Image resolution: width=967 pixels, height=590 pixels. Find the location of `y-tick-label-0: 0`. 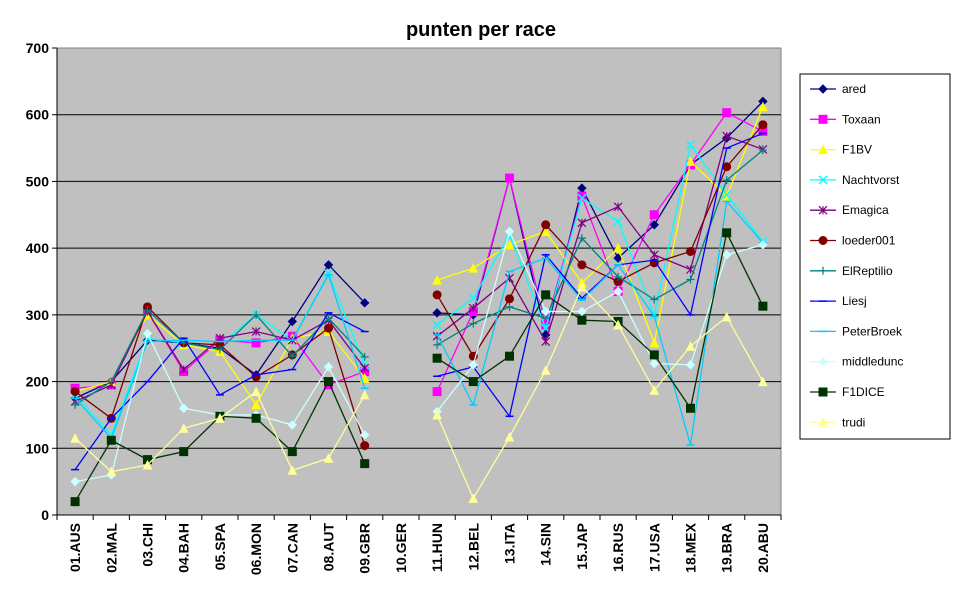

y-tick-label-0: 0 is located at coordinates (45, 515).